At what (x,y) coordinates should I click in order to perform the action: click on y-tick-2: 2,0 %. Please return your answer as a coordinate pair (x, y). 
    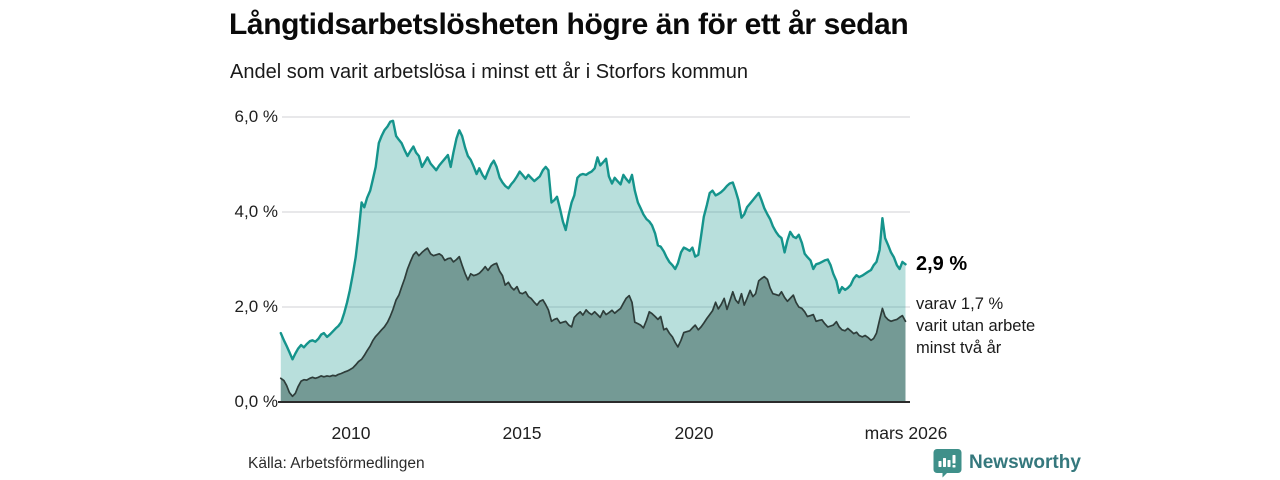
    Looking at the image, I should click on (256, 306).